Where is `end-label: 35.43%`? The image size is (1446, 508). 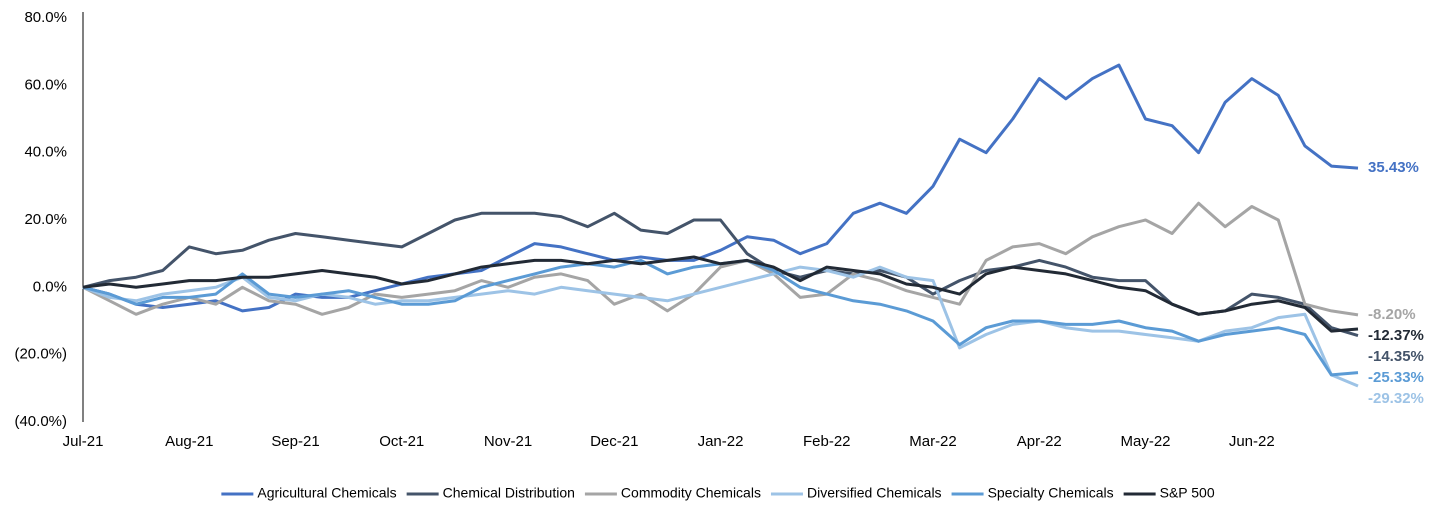
end-label: 35.43% is located at coordinates (1393, 167).